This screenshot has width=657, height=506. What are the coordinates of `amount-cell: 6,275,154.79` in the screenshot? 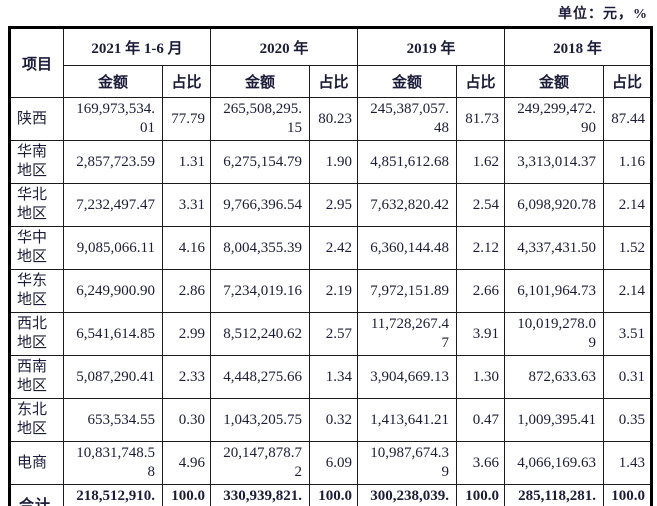 It's located at (260, 162).